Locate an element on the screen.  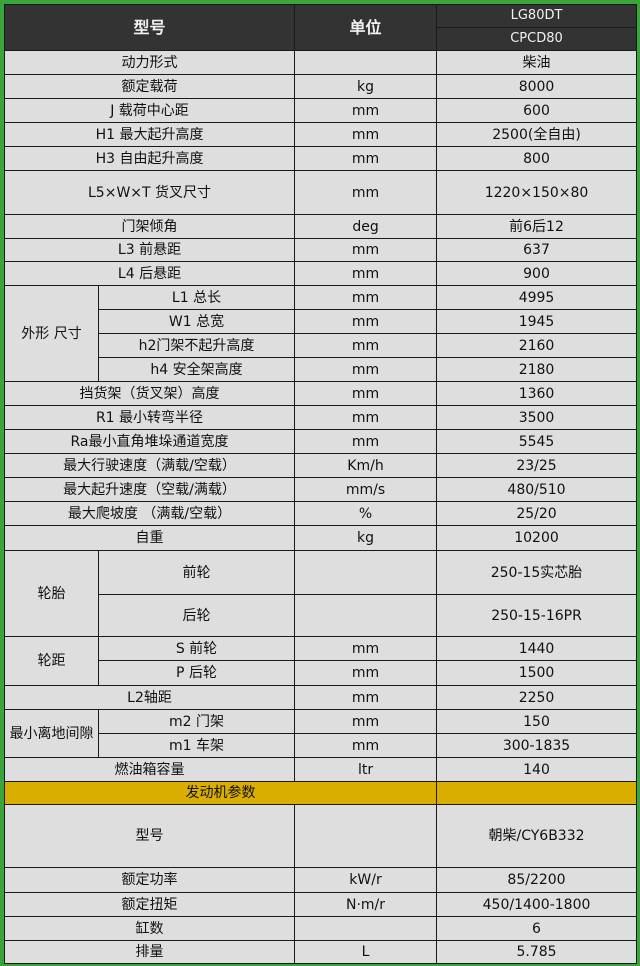
row-label: 前轮 is located at coordinates (196, 572).